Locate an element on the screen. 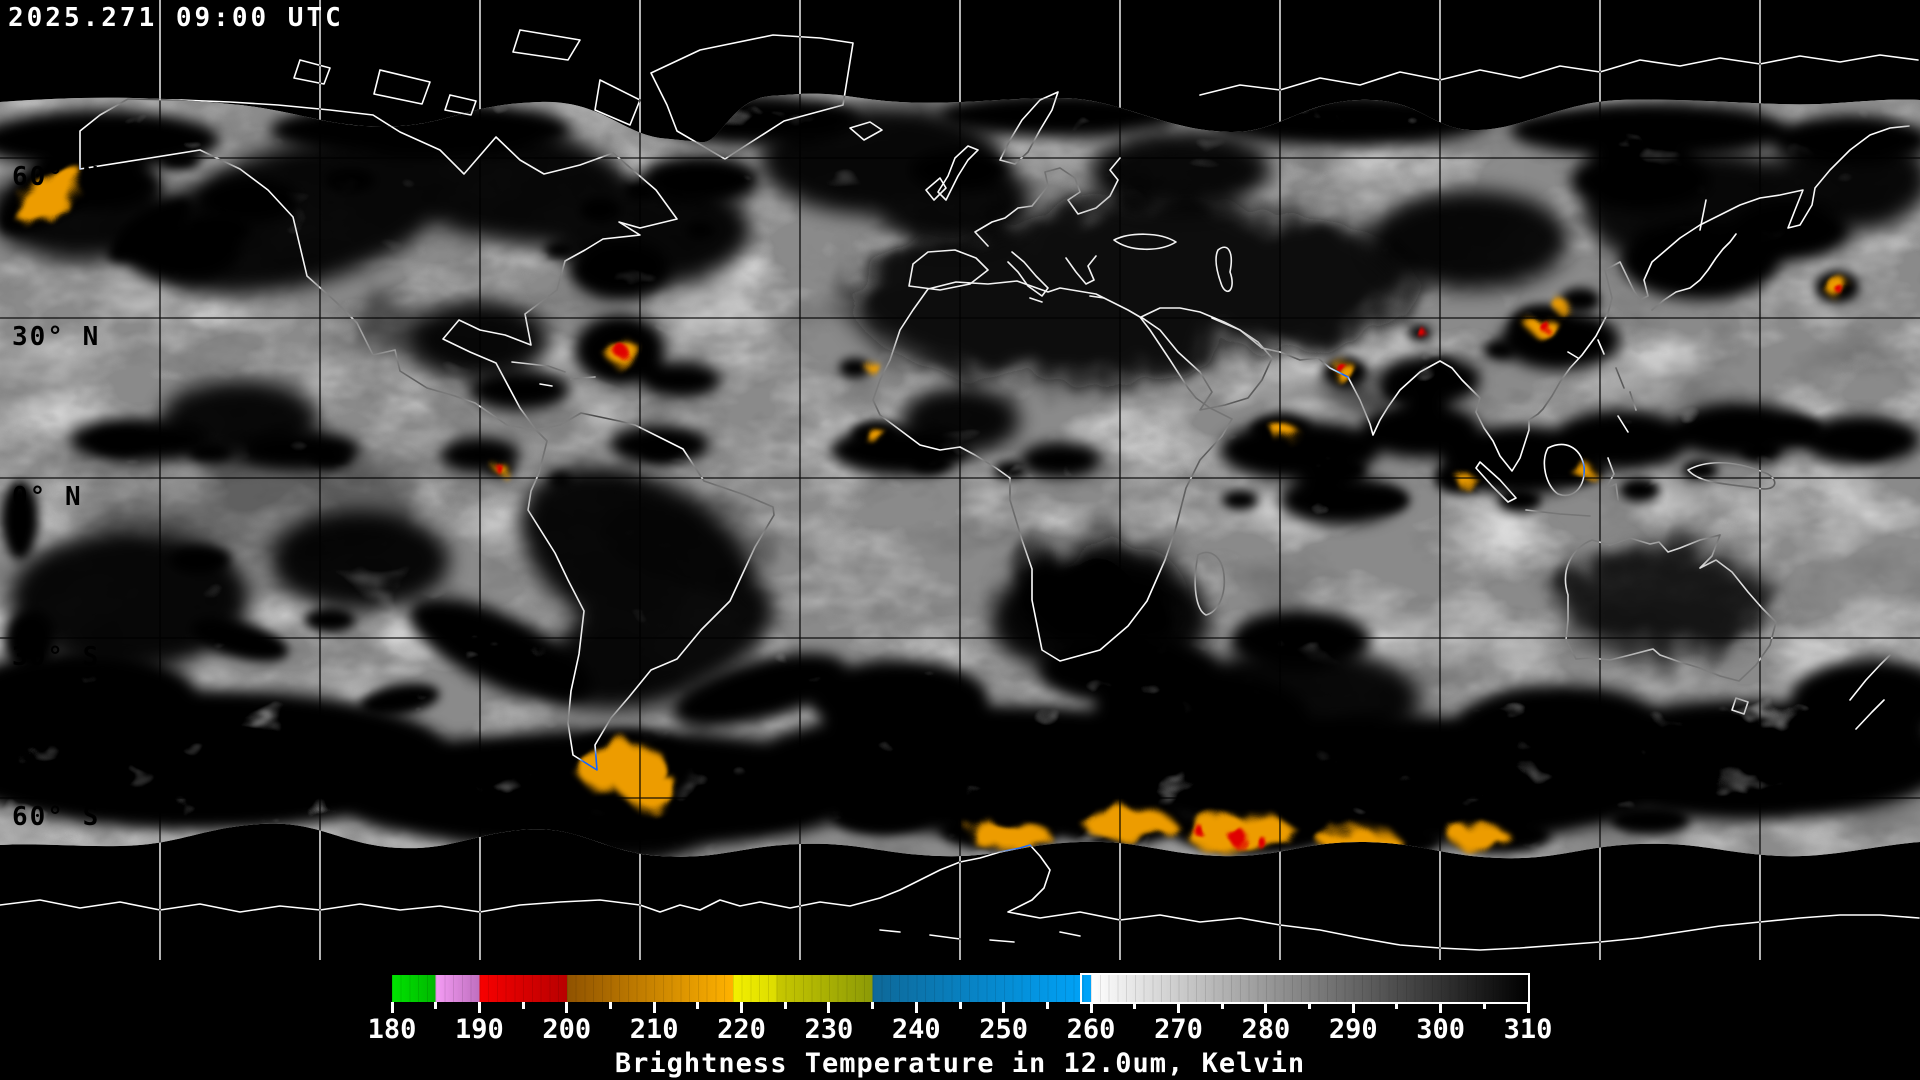 The height and width of the screenshot is (1080, 1920). colorbar-caption: Brightness Temperature in 12.0um, Kelvin is located at coordinates (960, 1063).